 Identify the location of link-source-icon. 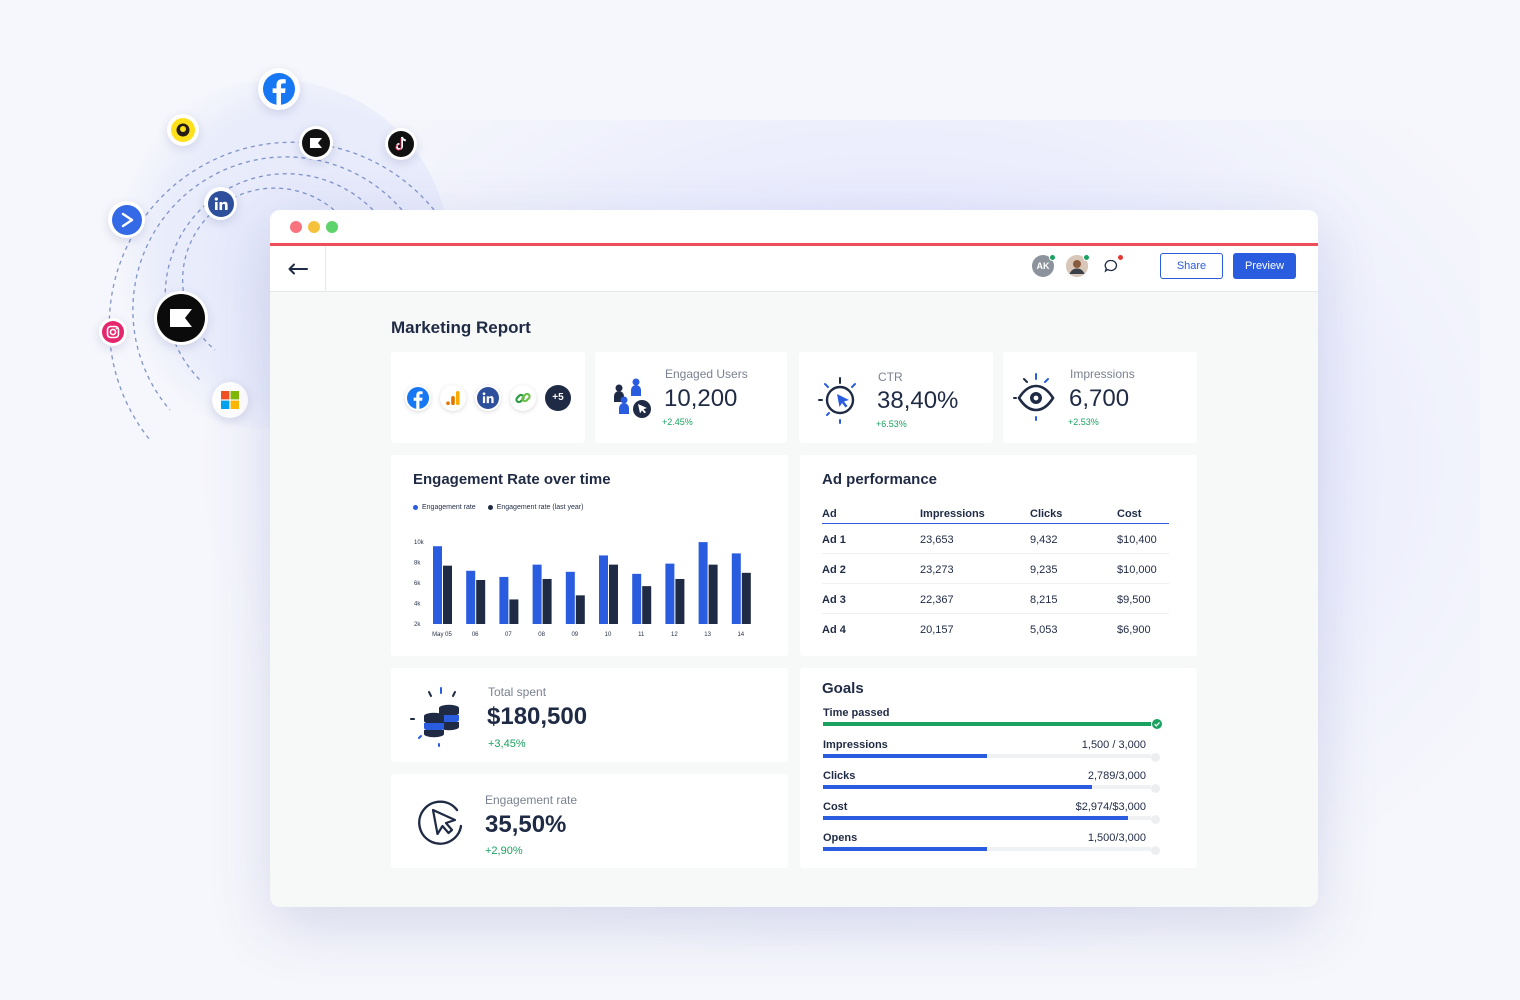
(523, 397).